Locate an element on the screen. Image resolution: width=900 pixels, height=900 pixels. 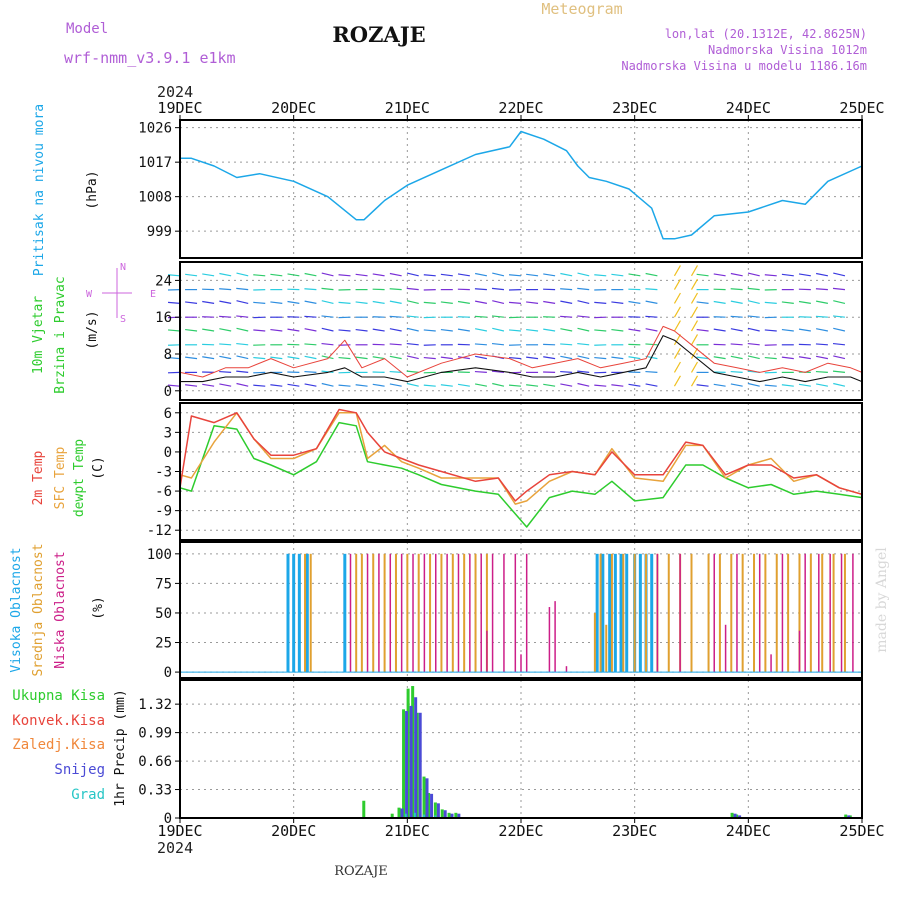
pressure-ytick-label: 1017 is located at coordinates (155, 163).